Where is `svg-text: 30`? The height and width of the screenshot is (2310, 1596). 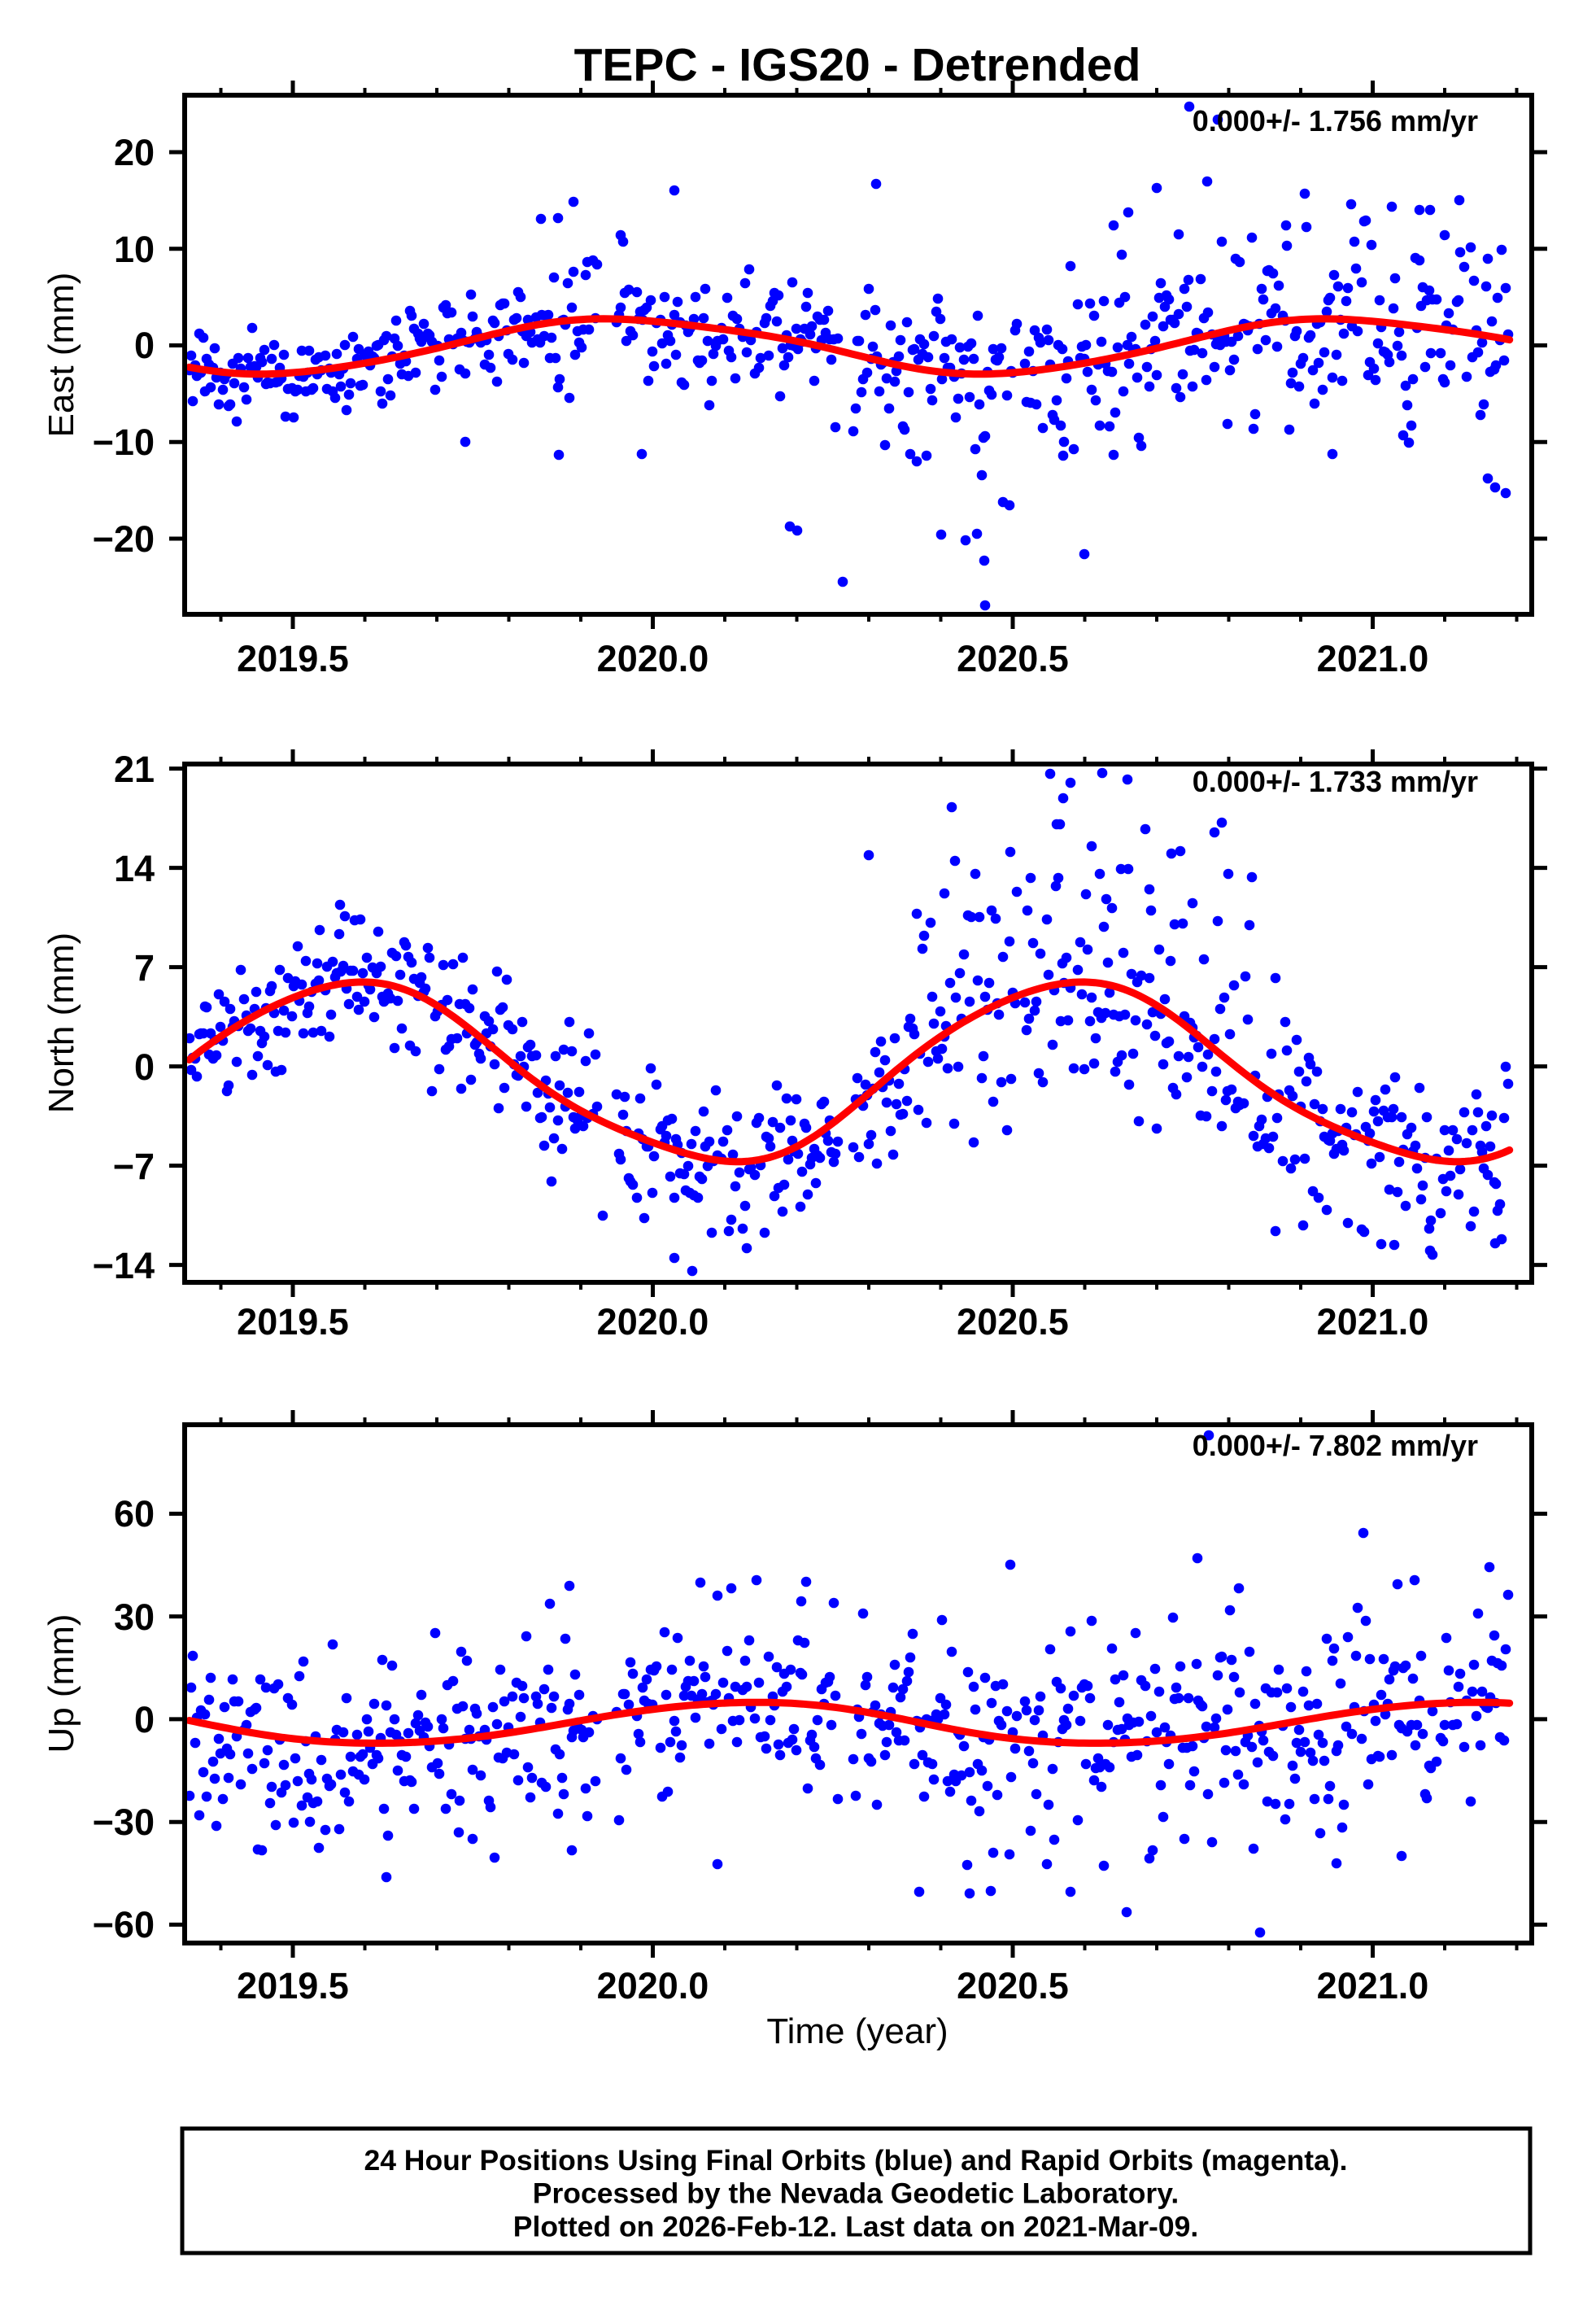 svg-text: 30 is located at coordinates (134, 1617).